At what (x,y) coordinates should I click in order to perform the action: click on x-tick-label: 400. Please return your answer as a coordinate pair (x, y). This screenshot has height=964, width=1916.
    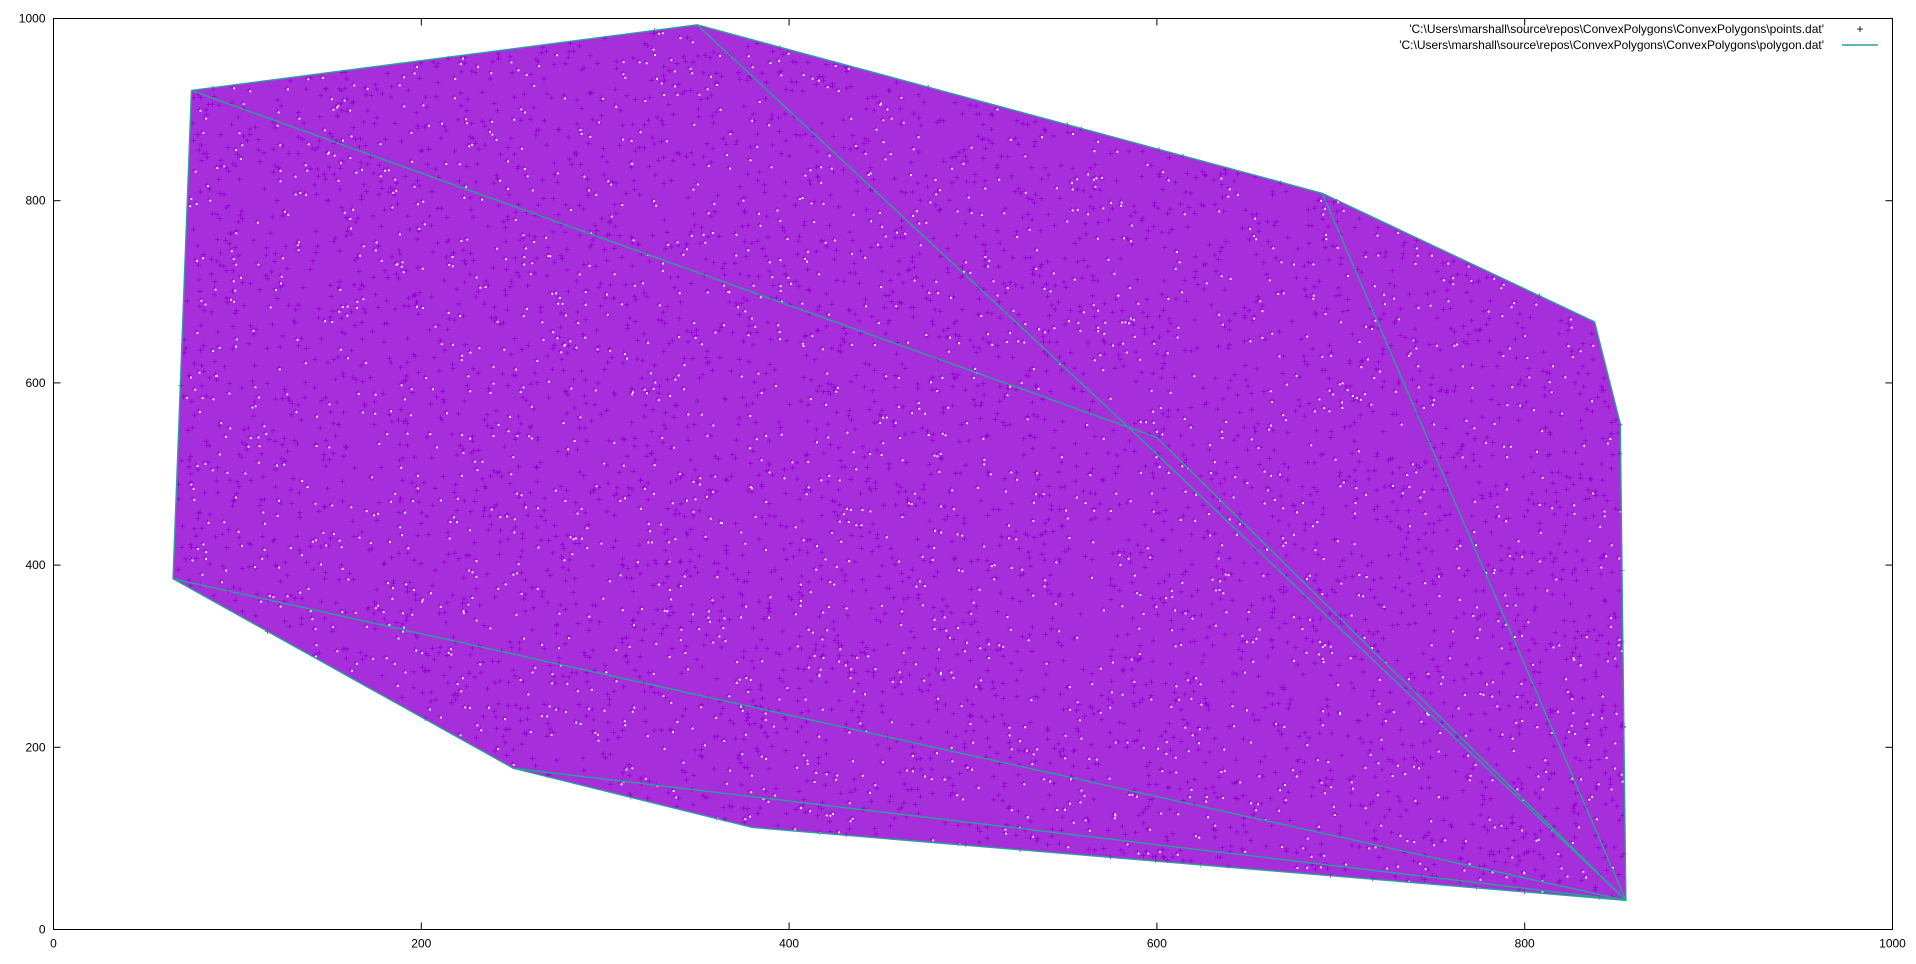
    Looking at the image, I should click on (789, 944).